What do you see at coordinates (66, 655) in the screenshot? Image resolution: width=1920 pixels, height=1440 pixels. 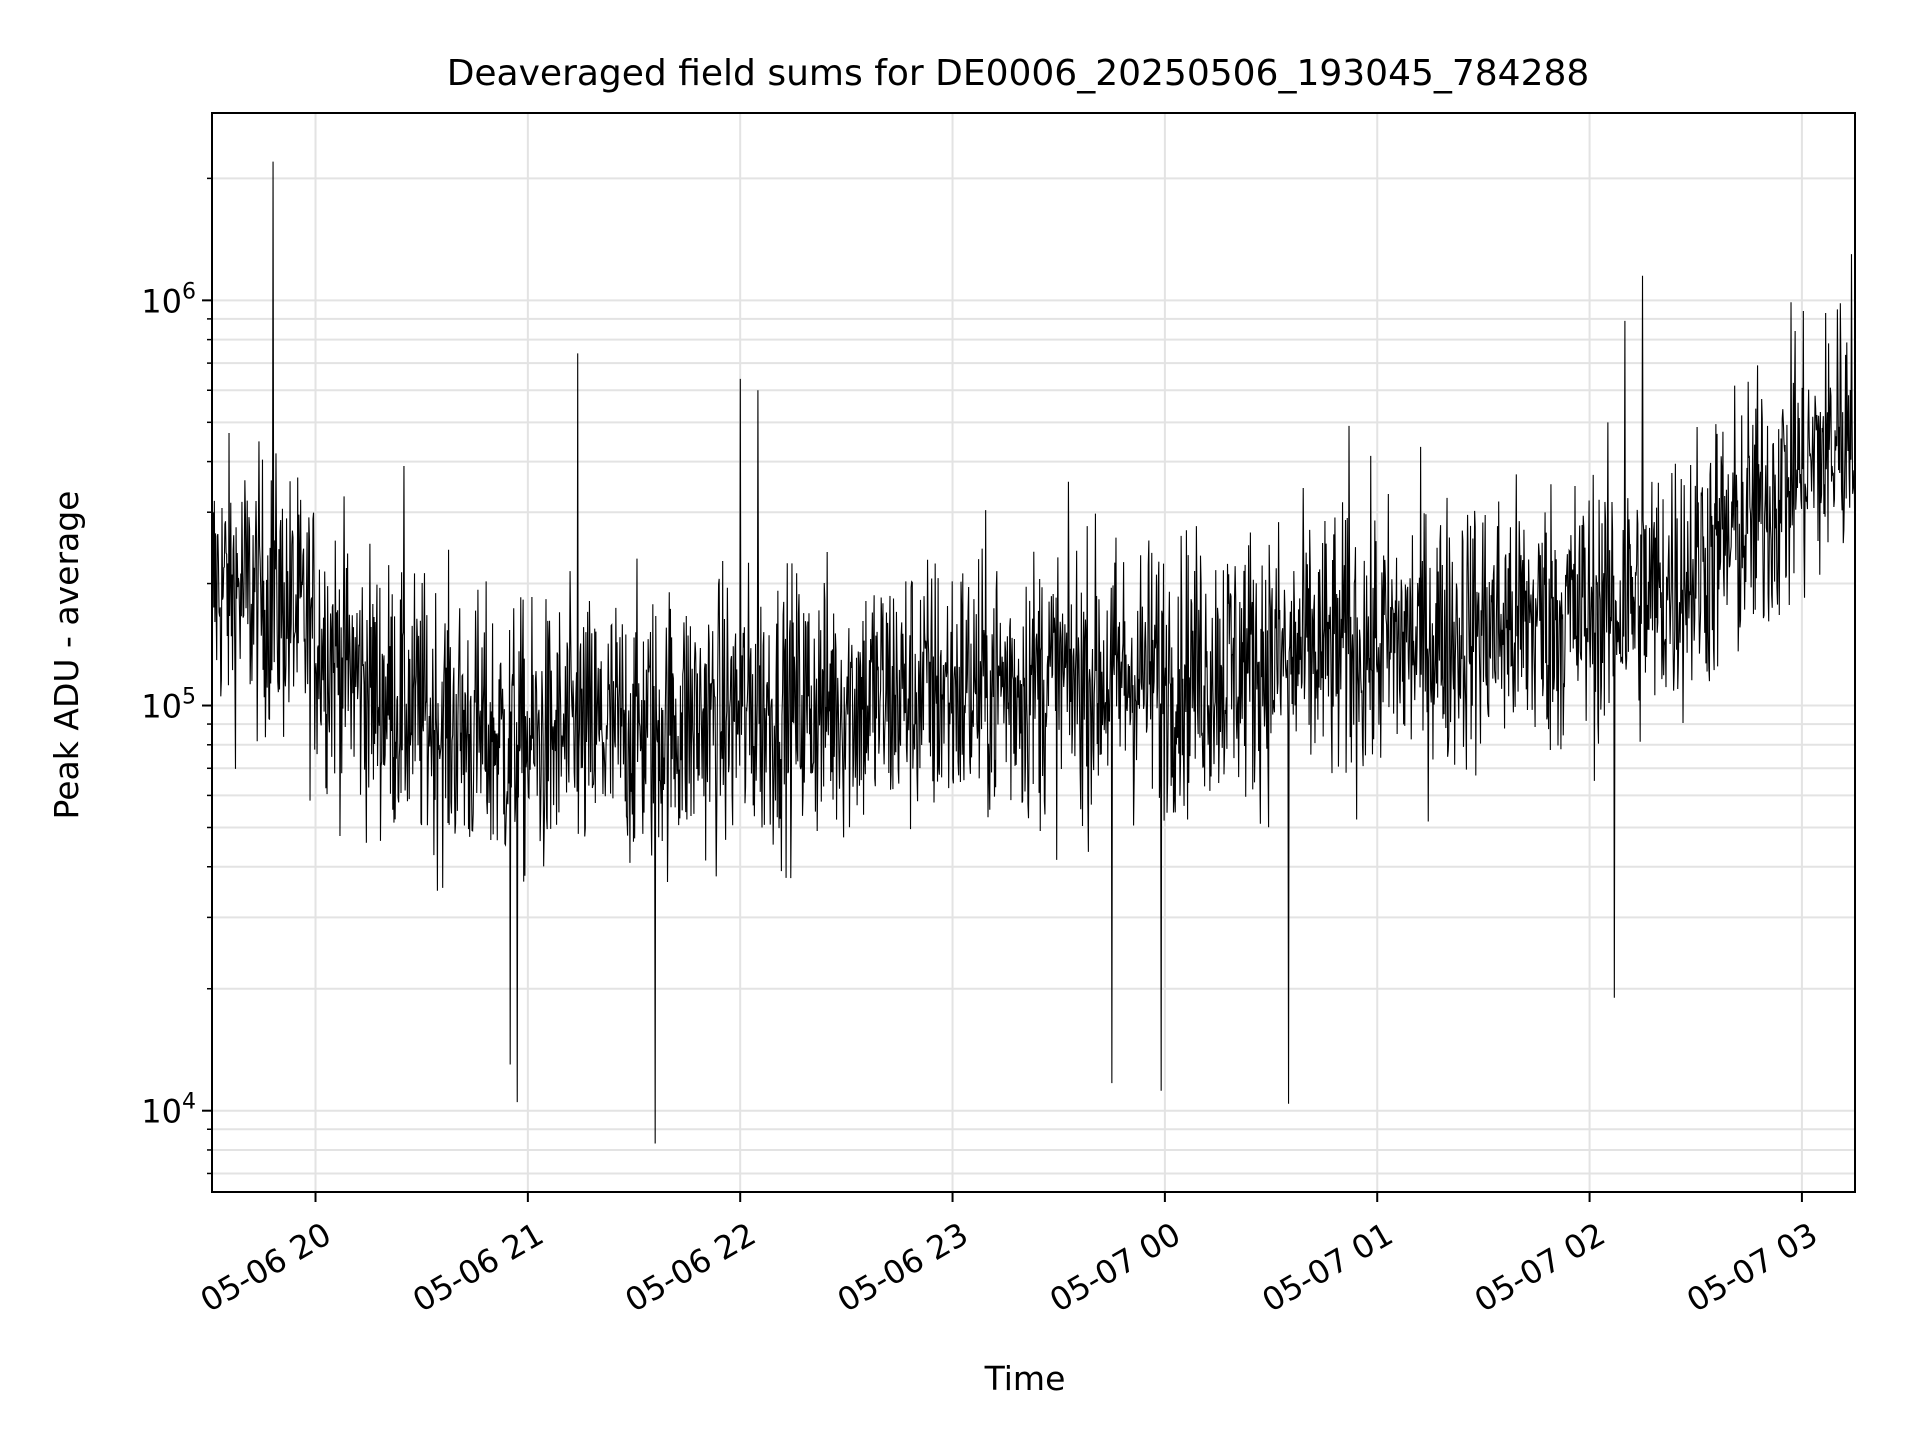 I see `y-axis-label: Peak ADU - average` at bounding box center [66, 655].